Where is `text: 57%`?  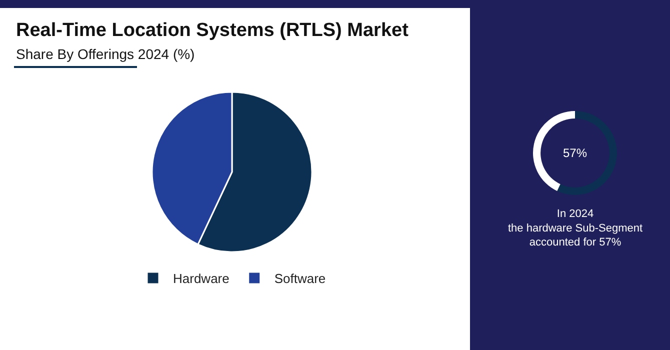 text: 57% is located at coordinates (575, 153).